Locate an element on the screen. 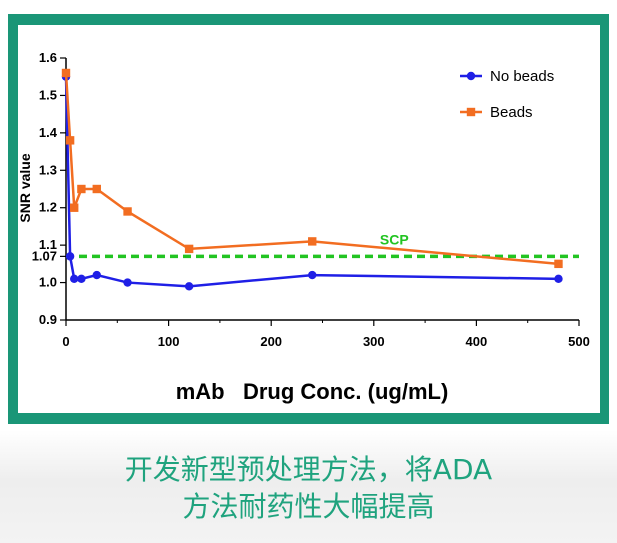 The image size is (617, 543). y-tick-label: 1.3 is located at coordinates (48, 169).